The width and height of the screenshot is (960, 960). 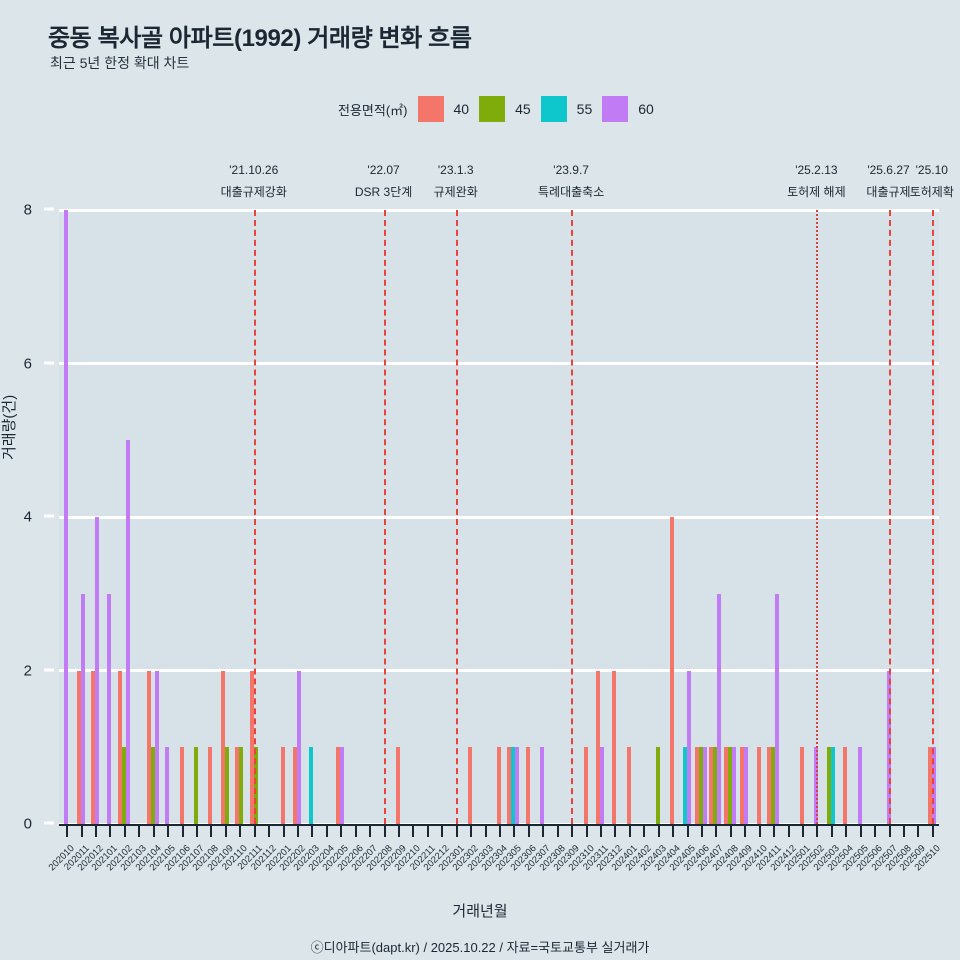 What do you see at coordinates (571, 192) in the screenshot?
I see `event-name-label: 특례대출축소` at bounding box center [571, 192].